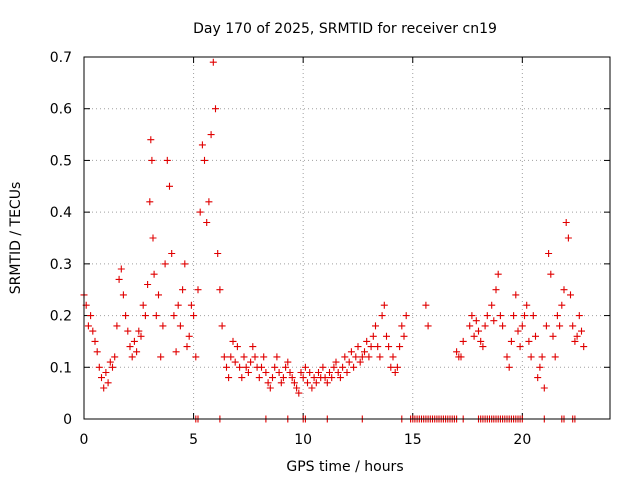  Describe the element at coordinates (67, 420) in the screenshot. I see `y-tick-label: 0` at that location.